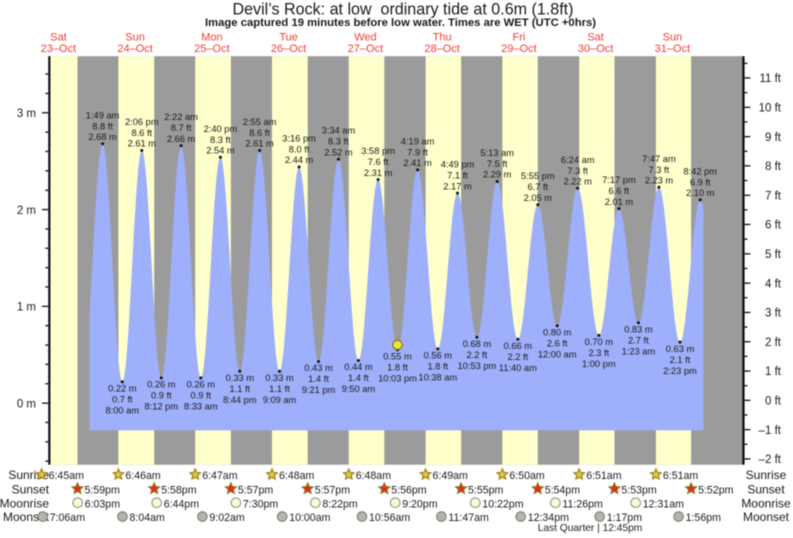 Image resolution: width=793 pixels, height=538 pixels. What do you see at coordinates (537, 187) in the screenshot?
I see `svg-text: 6.7 ft` at bounding box center [537, 187].